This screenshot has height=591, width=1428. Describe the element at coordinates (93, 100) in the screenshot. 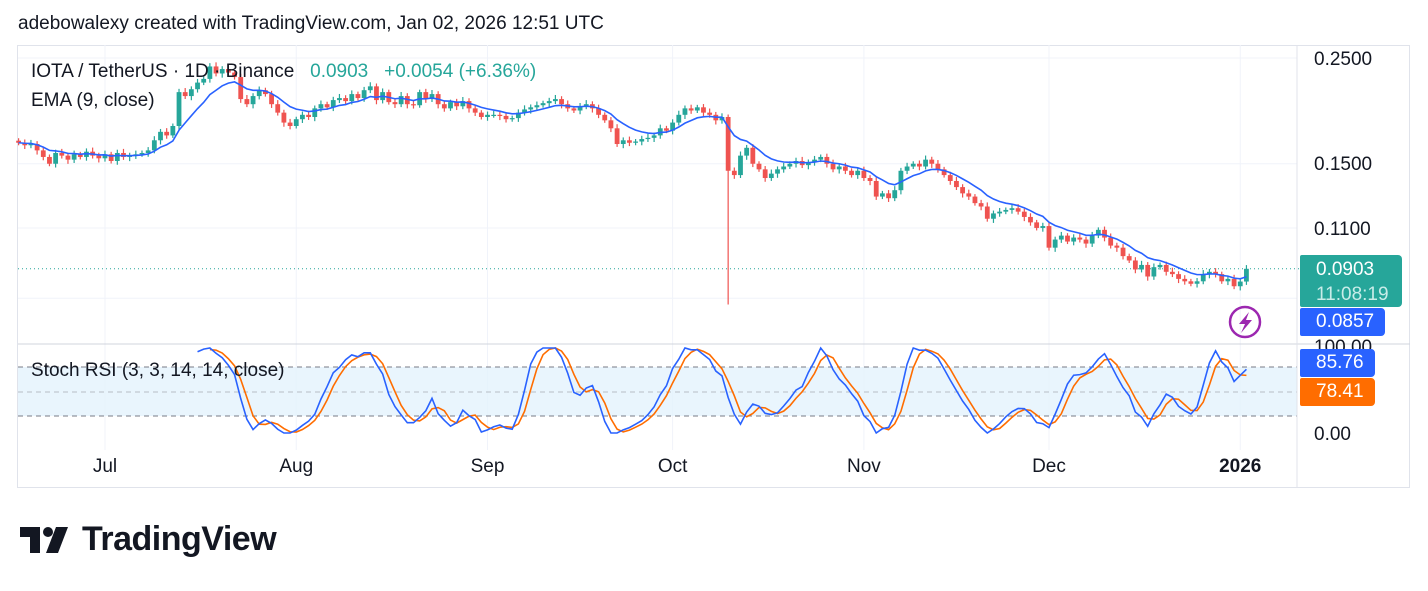

I see `ema-legend: EMA (9, close)` at that location.